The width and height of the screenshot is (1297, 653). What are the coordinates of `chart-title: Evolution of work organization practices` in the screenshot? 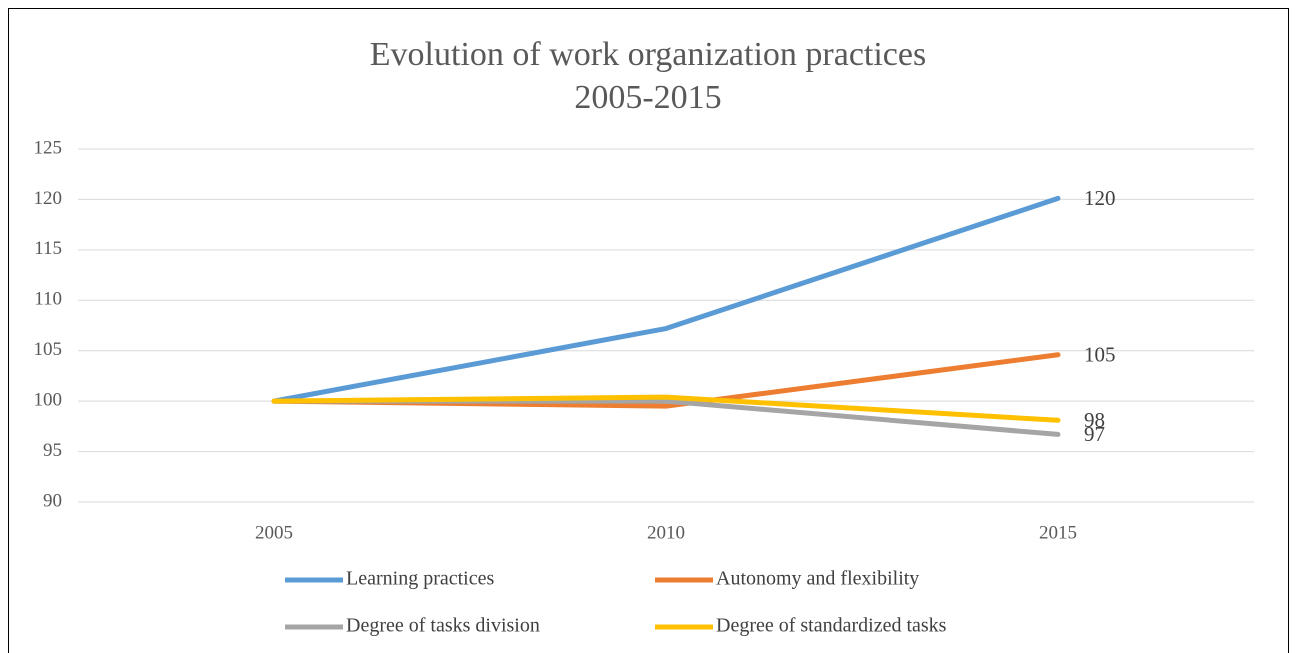 It's located at (648, 54).